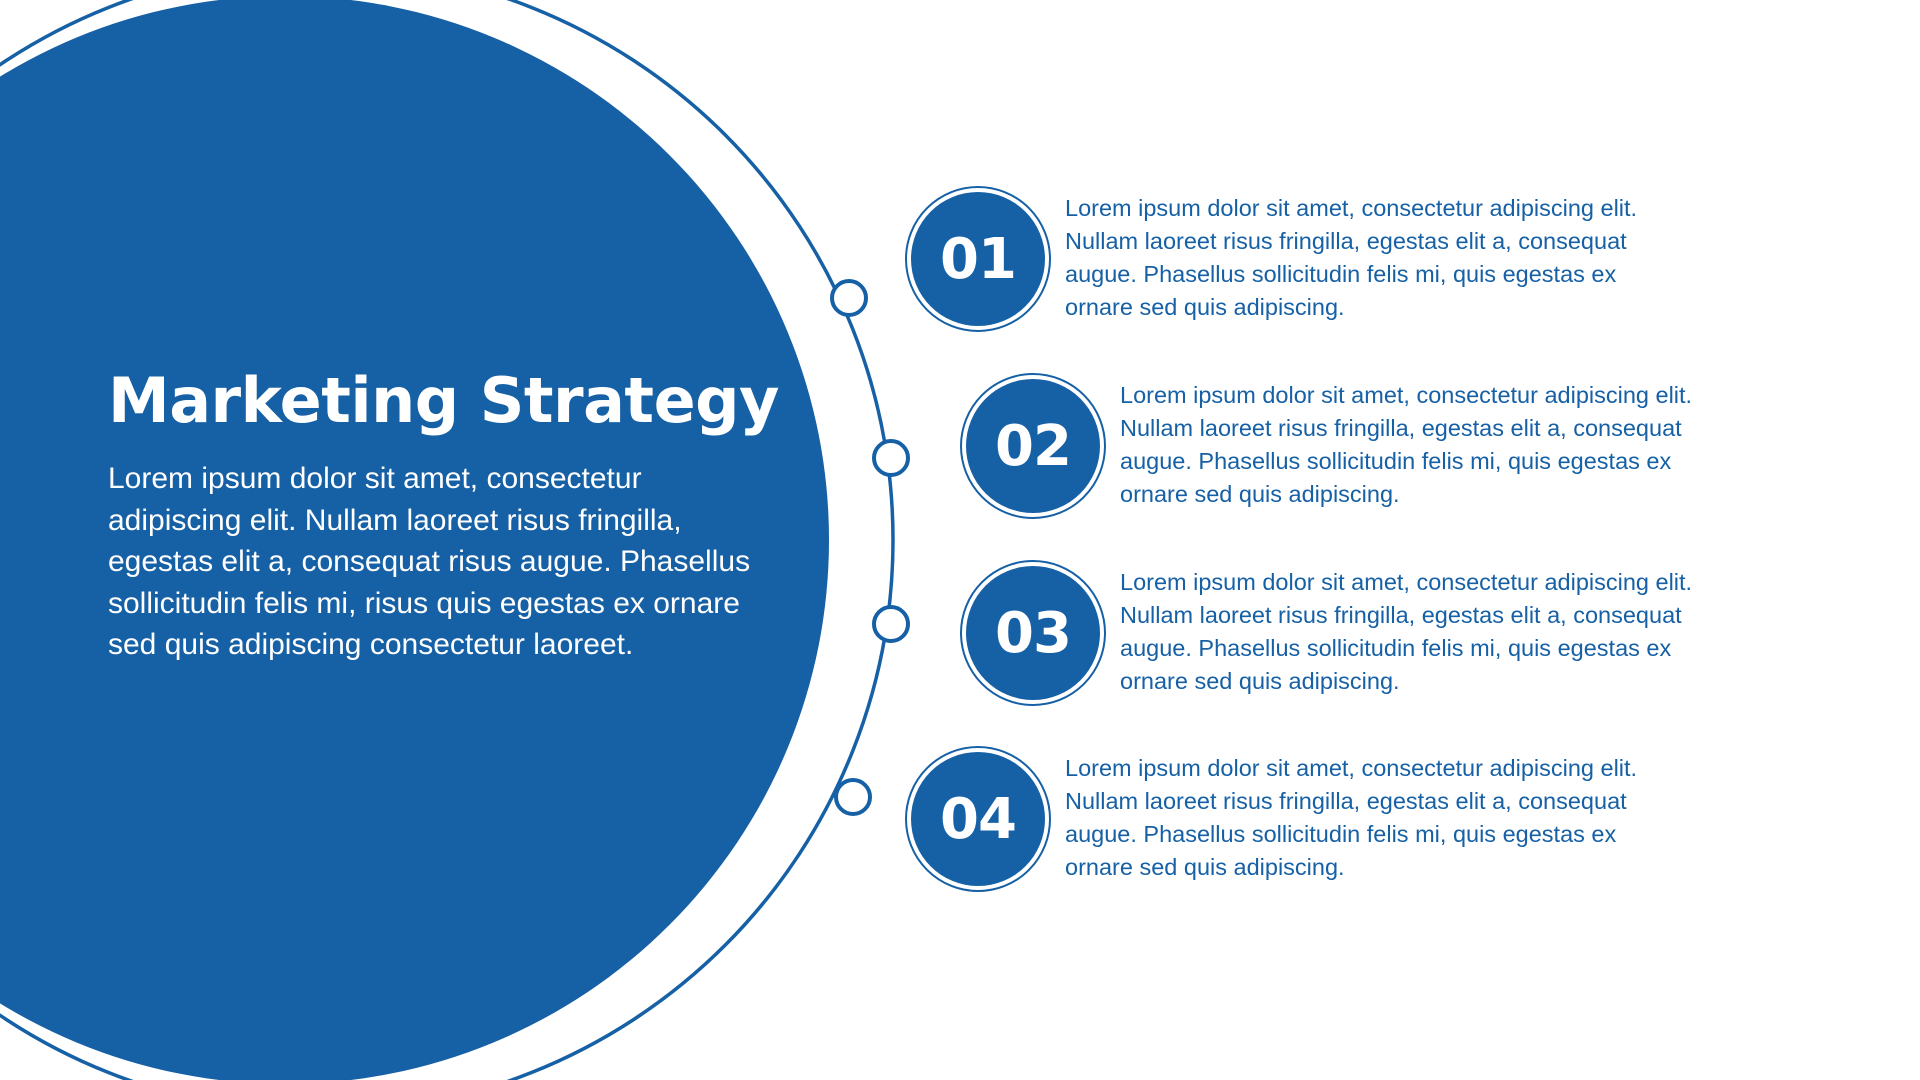 The image size is (1920, 1080). I want to click on step-badge: 02, so click(1033, 446).